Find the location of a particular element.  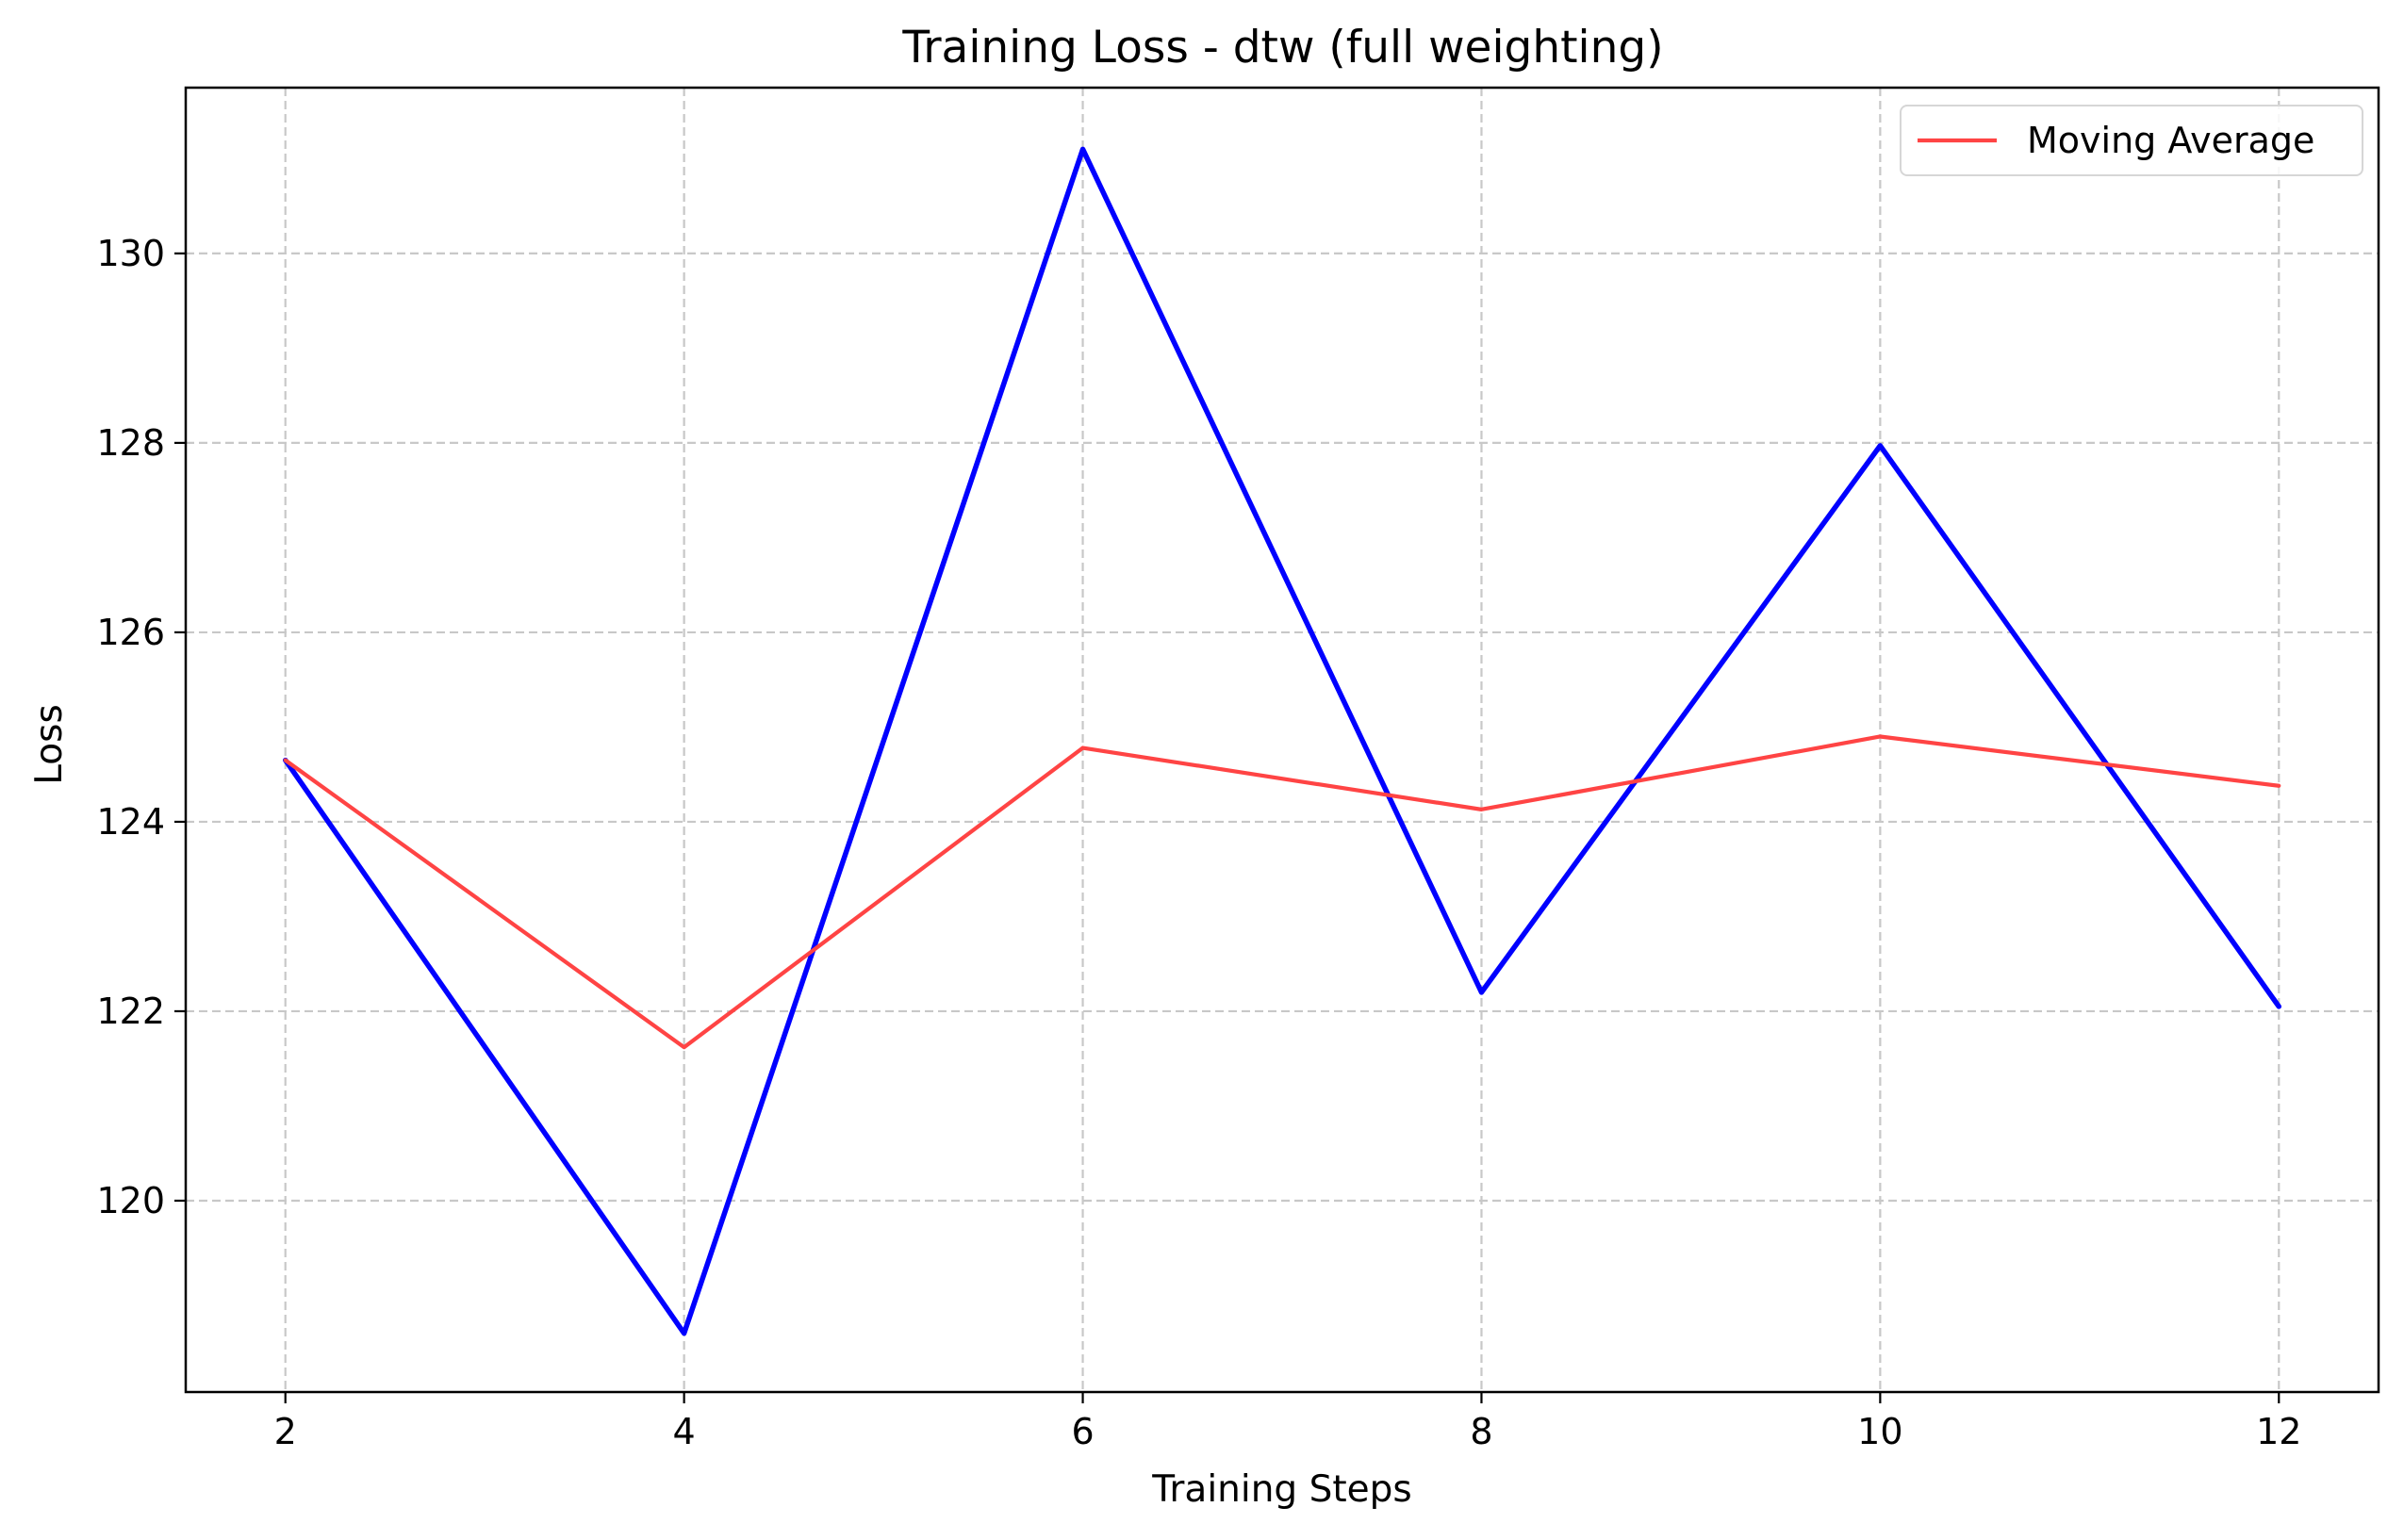

x-tick-label: 2 is located at coordinates (285, 1431).